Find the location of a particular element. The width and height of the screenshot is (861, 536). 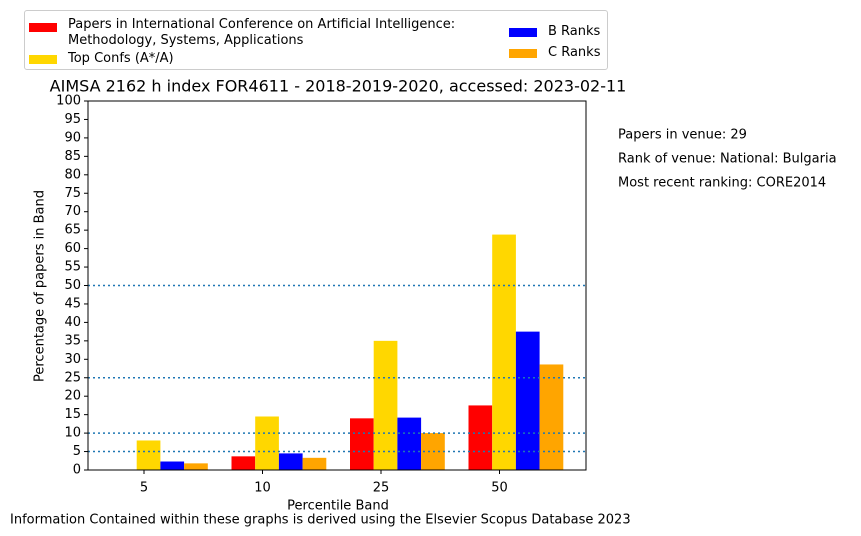

y-tick-label: 40 is located at coordinates (72, 322).